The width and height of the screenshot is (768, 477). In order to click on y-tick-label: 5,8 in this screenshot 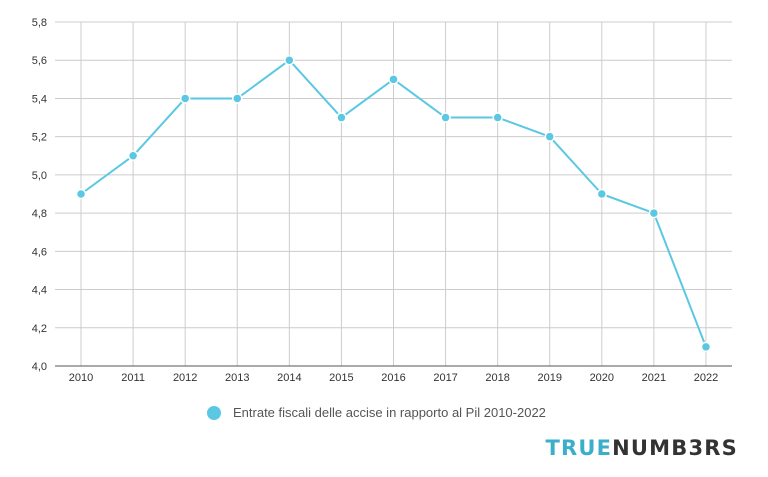, I will do `click(39, 23)`.